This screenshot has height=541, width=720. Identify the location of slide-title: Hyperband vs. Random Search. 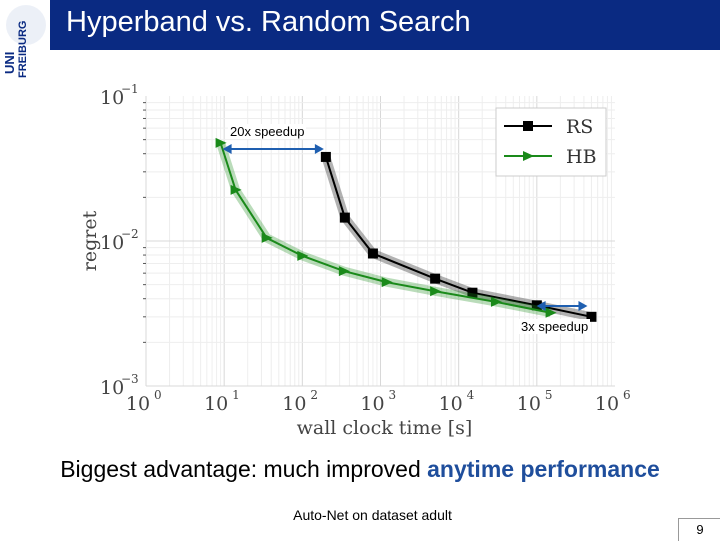
(268, 22).